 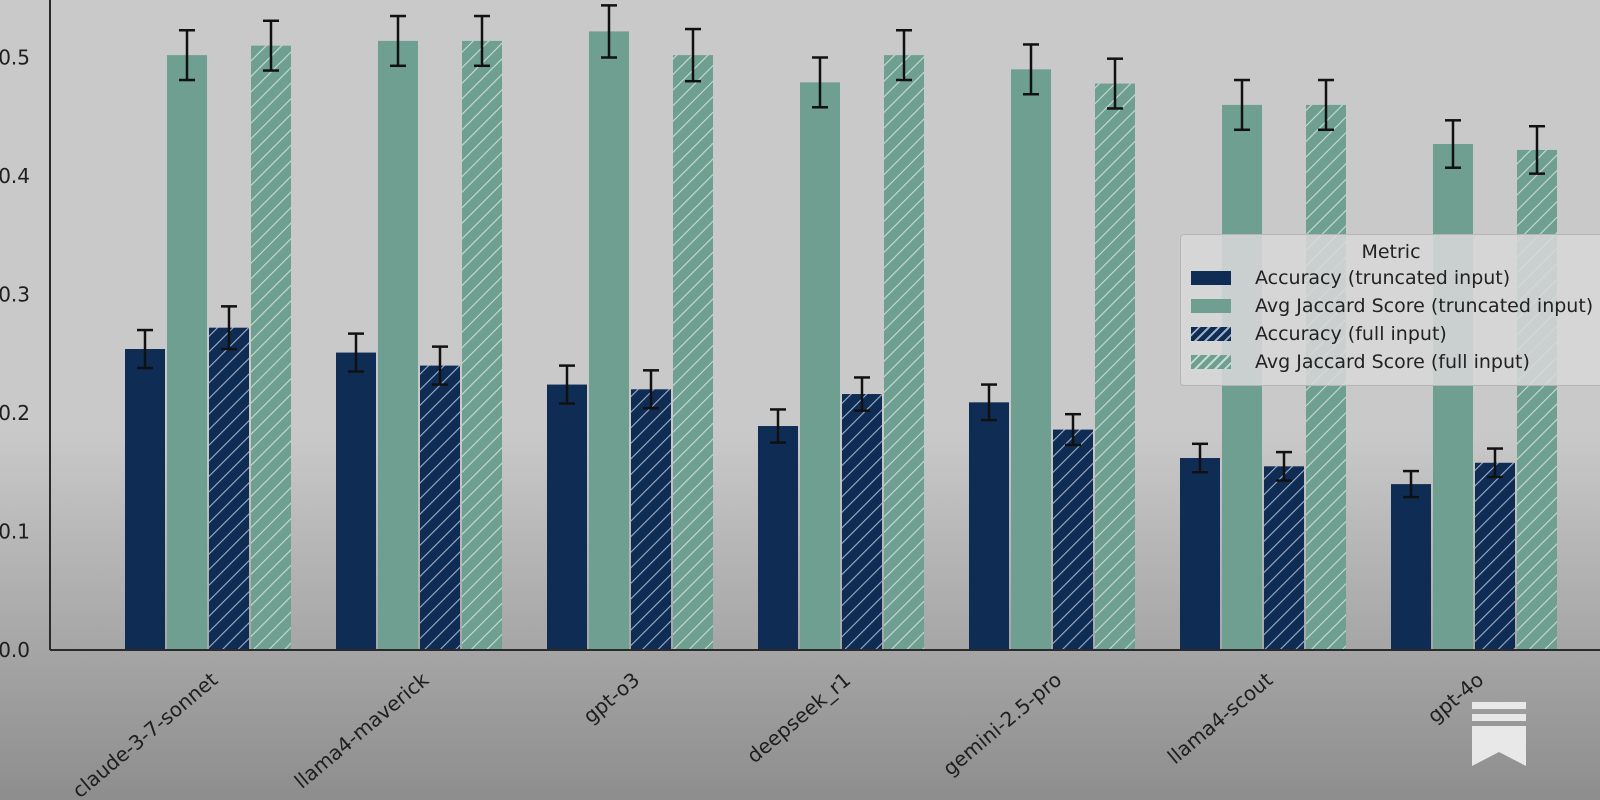 I want to click on y-tick-label: 0.1, so click(x=15, y=532).